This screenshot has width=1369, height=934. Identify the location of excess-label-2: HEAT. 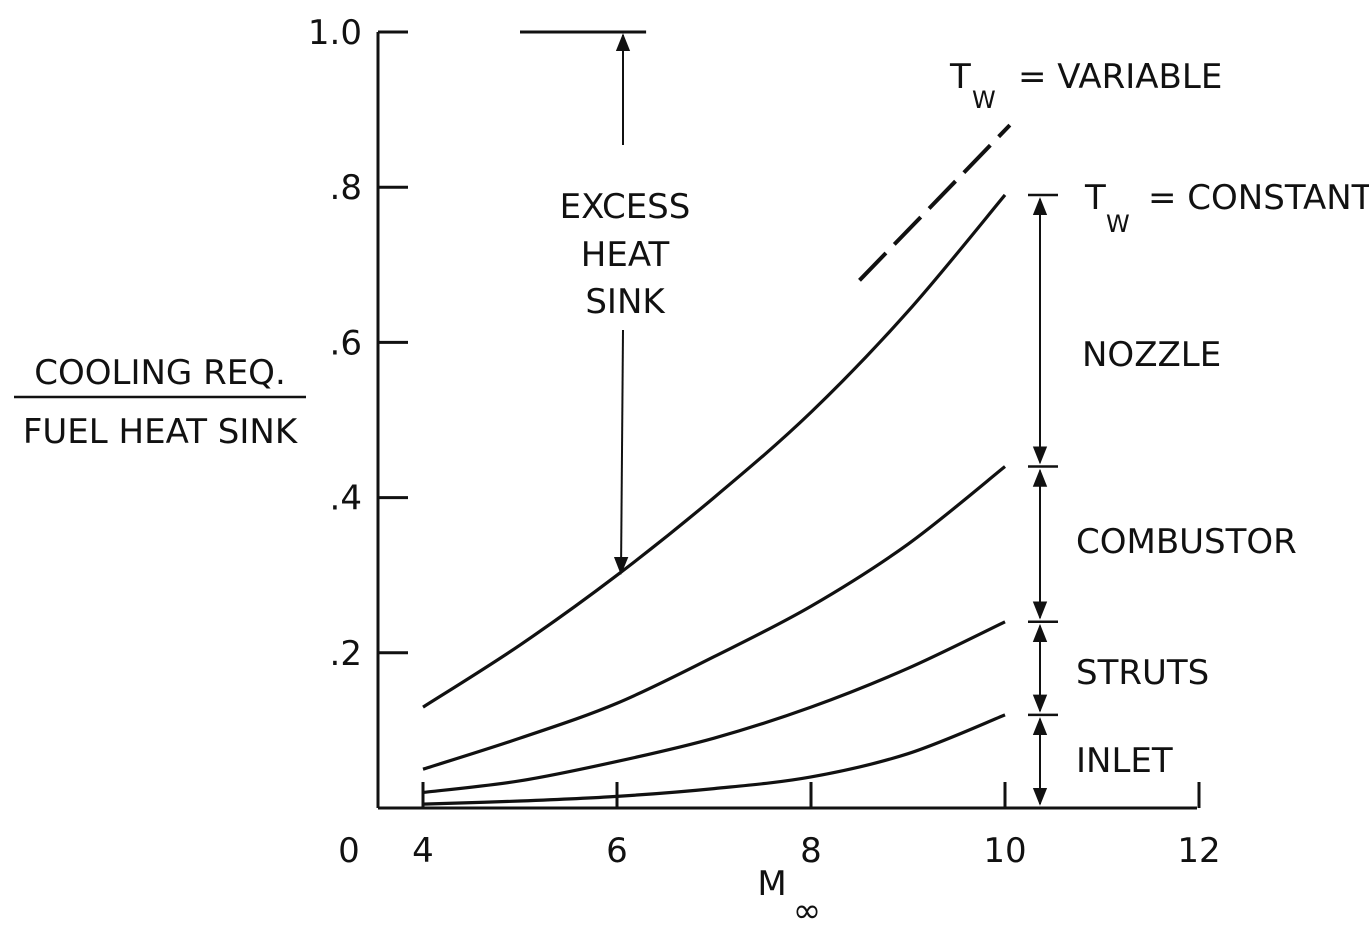
(625, 255).